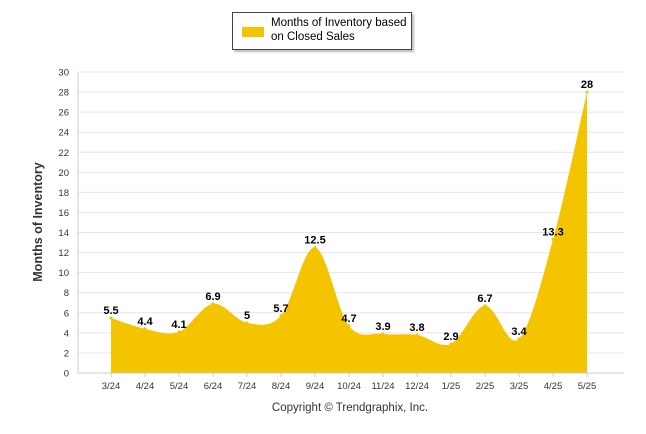  I want to click on y-tick-label: 20, so click(63, 173).